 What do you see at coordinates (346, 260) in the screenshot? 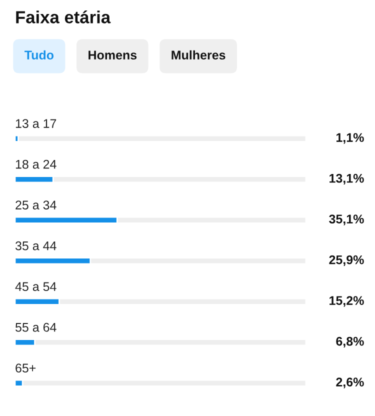
I see `data-label: 25,9%` at bounding box center [346, 260].